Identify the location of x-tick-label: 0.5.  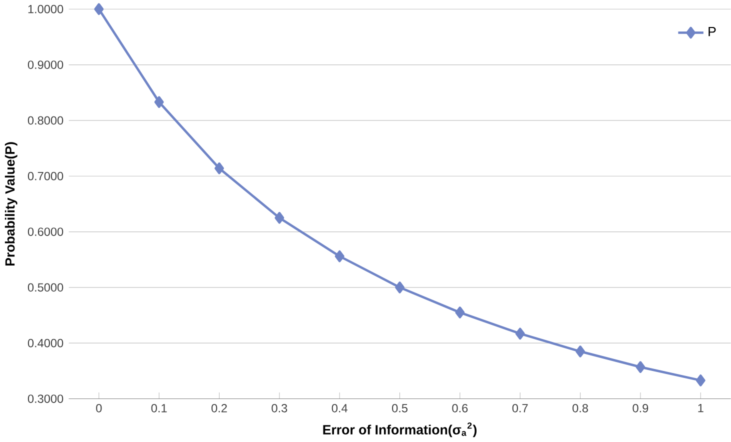
(400, 408).